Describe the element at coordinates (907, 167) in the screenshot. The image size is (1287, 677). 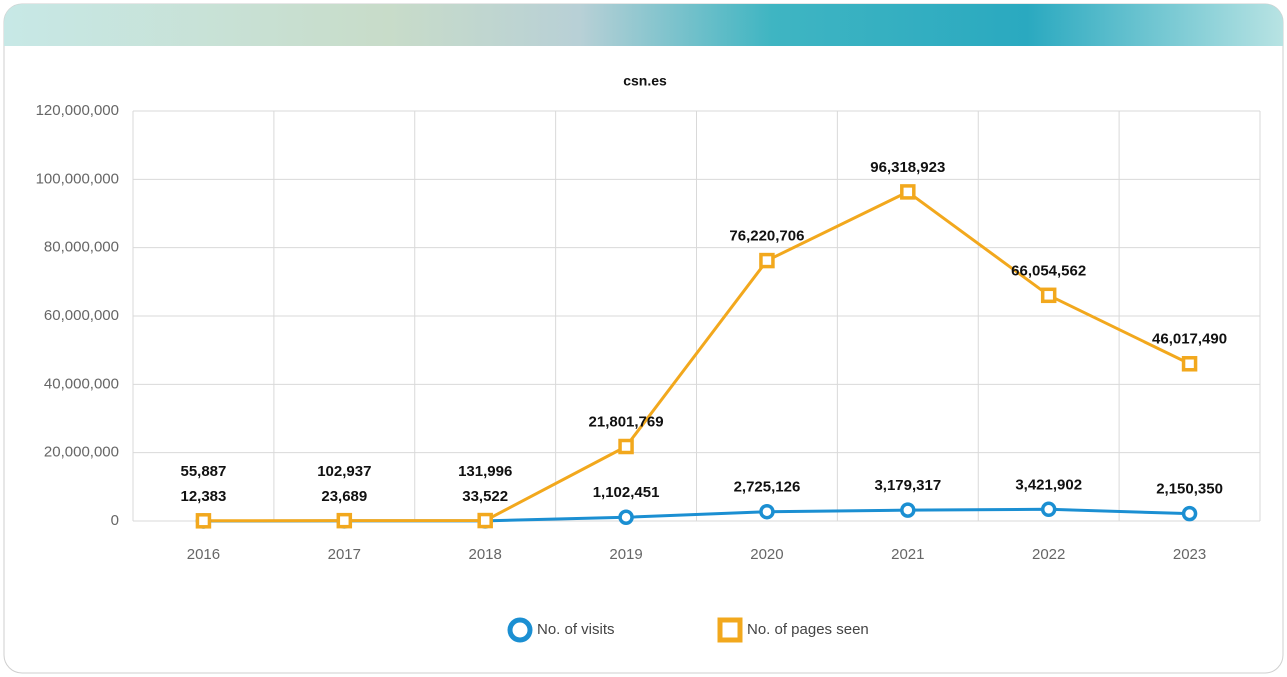
I see `data-label: 96,318,923` at that location.